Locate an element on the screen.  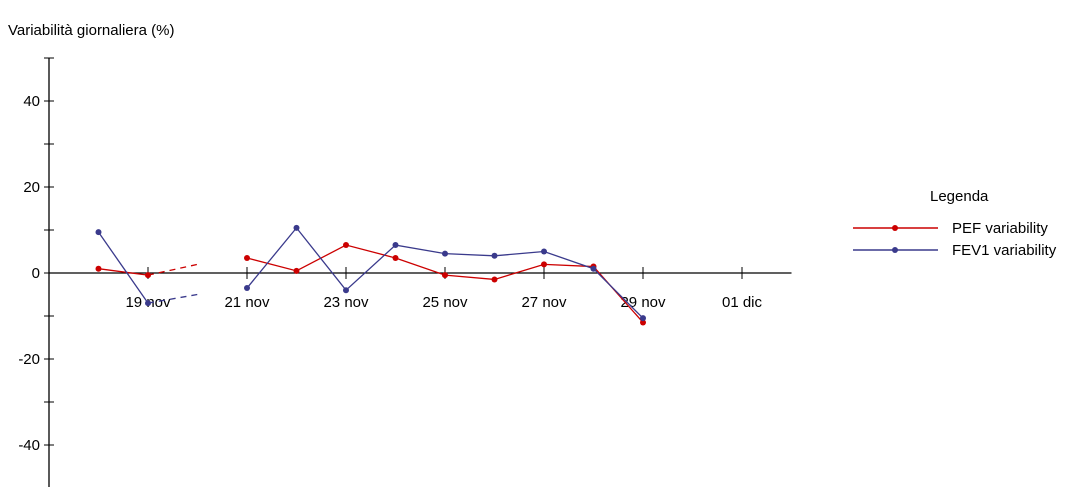
legend-title: Legenda is located at coordinates (959, 196).